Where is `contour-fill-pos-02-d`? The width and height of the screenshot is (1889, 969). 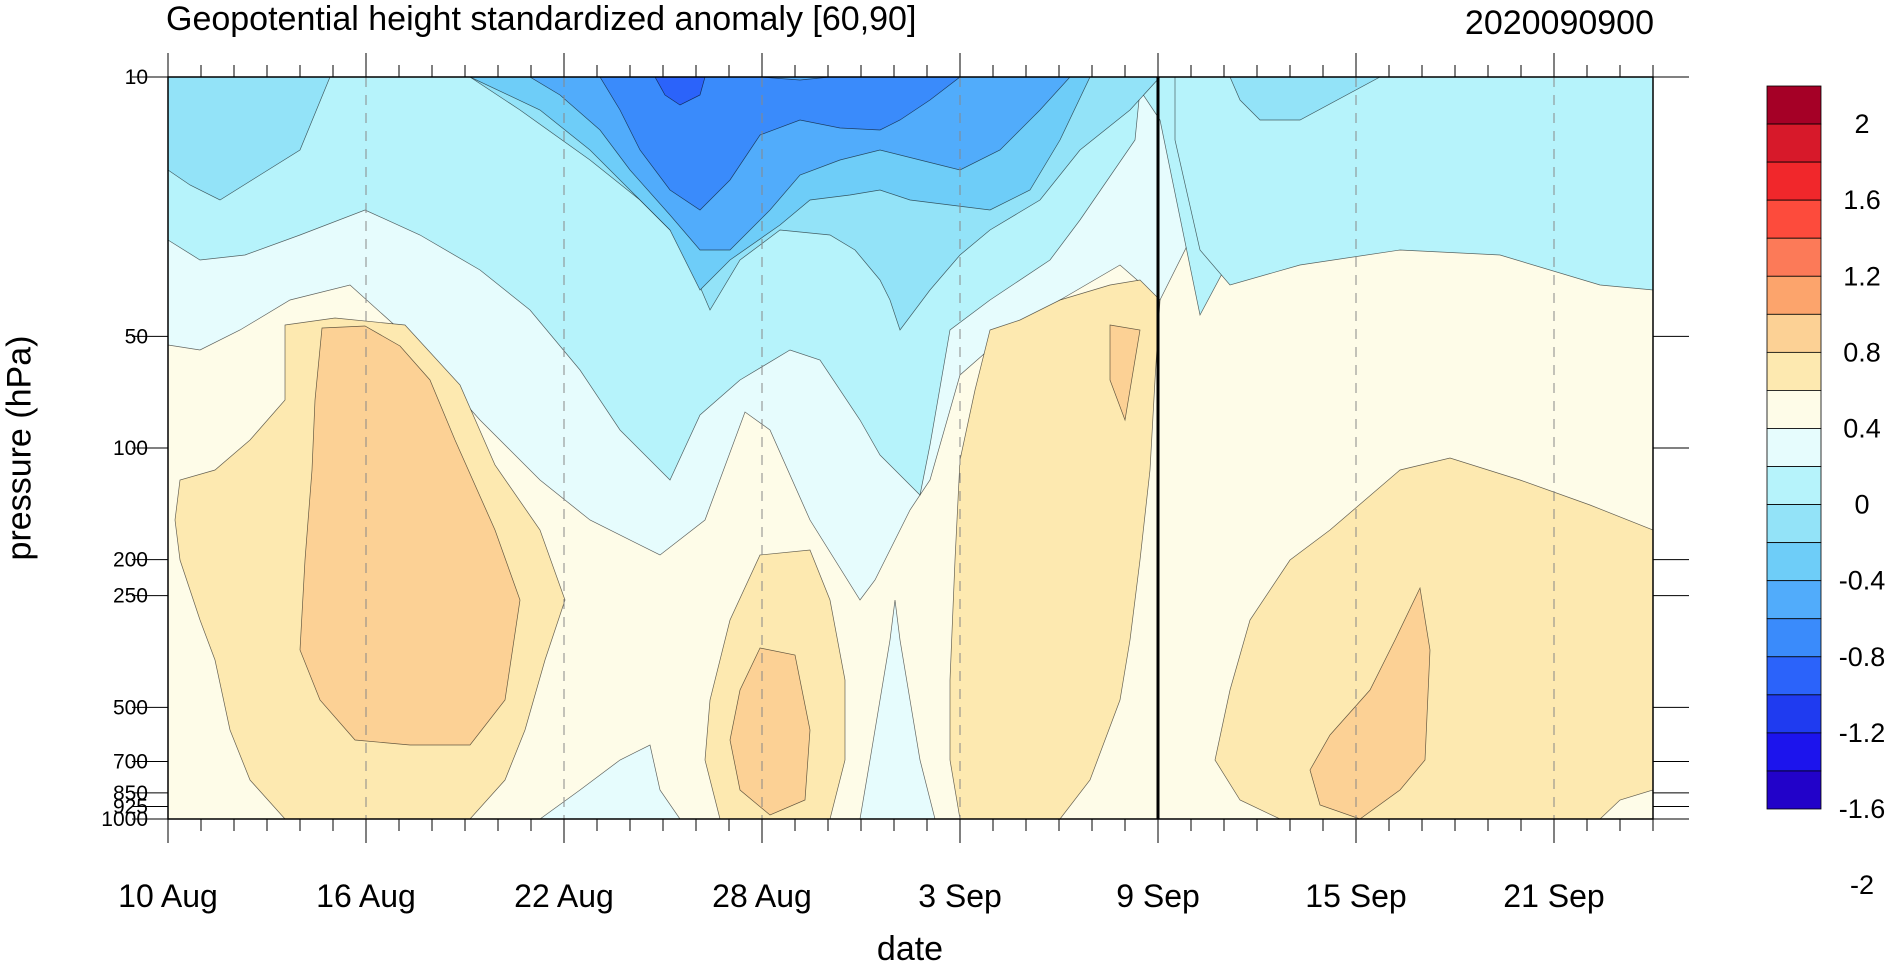
contour-fill-pos-02-d is located at coordinates (1433, 638).